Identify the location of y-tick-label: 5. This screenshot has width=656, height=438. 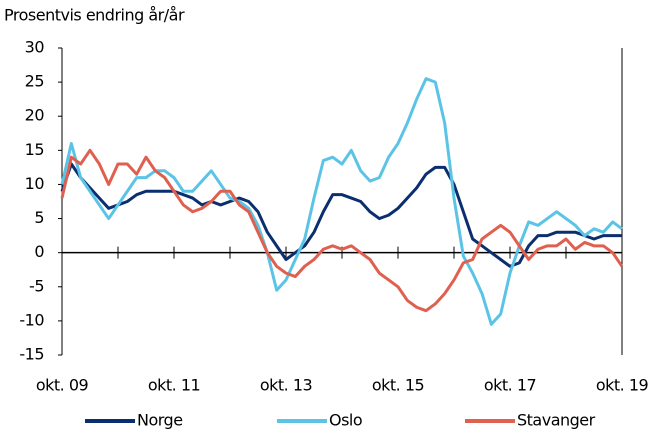
(39, 217).